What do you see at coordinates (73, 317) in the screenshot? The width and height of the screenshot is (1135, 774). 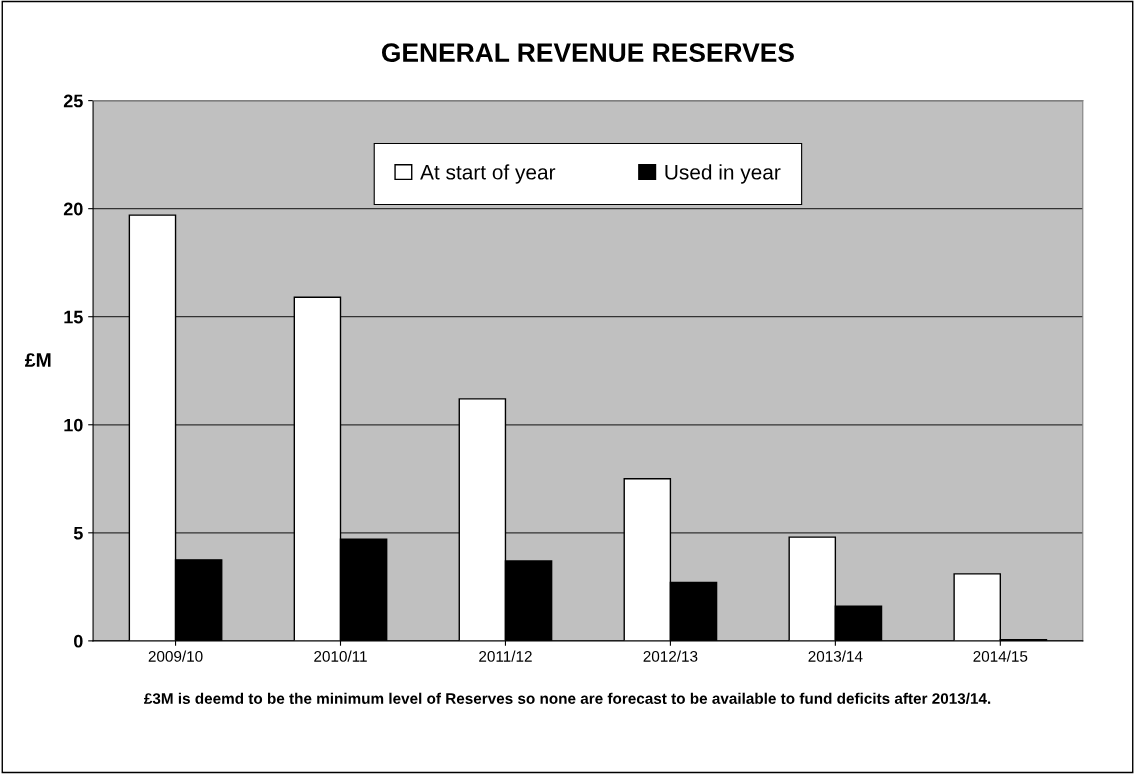 I see `y-tick-label: 15` at bounding box center [73, 317].